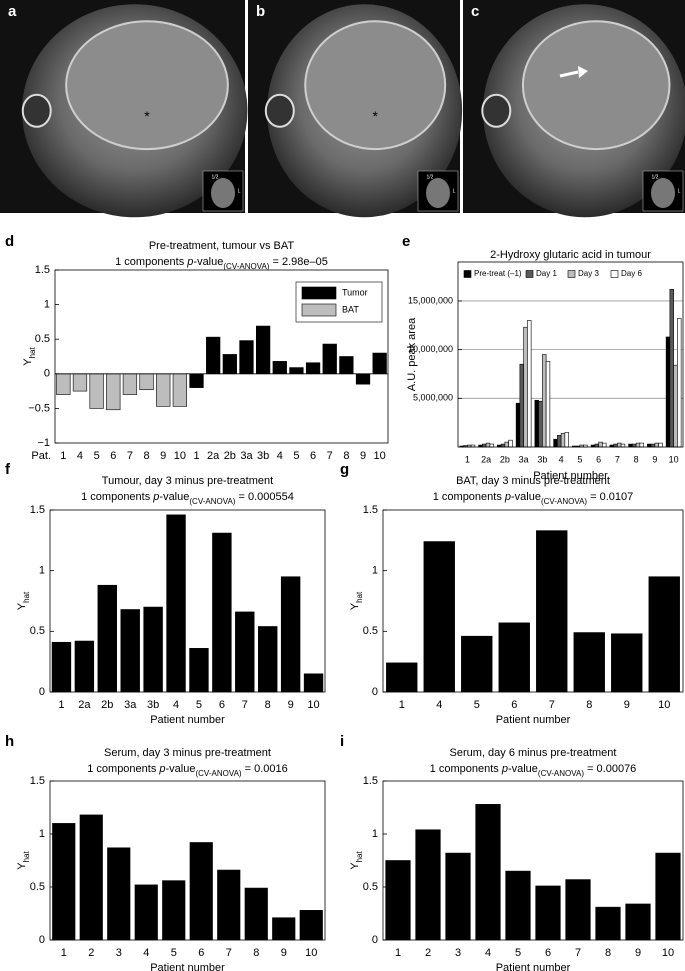  What do you see at coordinates (355, 292) in the screenshot?
I see `legend-label: Tumor` at bounding box center [355, 292].